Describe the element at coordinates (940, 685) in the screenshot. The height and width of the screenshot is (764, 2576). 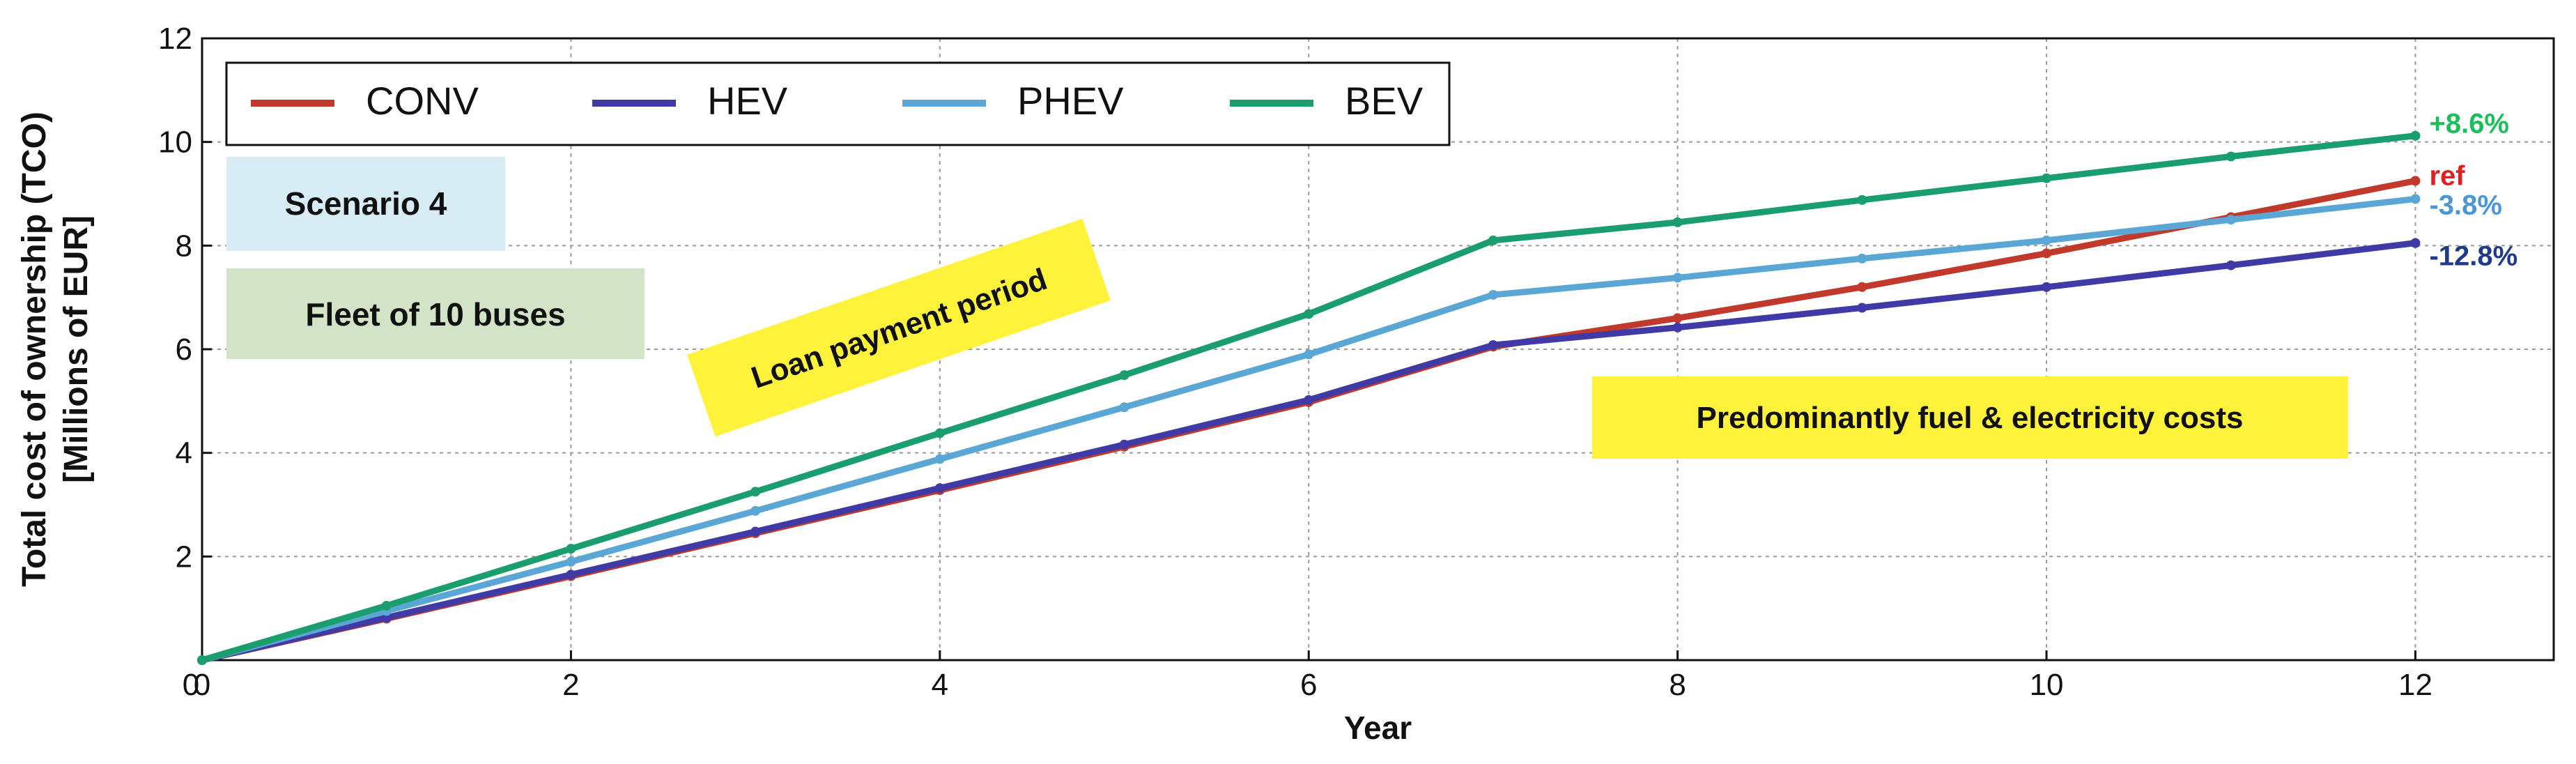
I see `x-tick-label: 4` at that location.